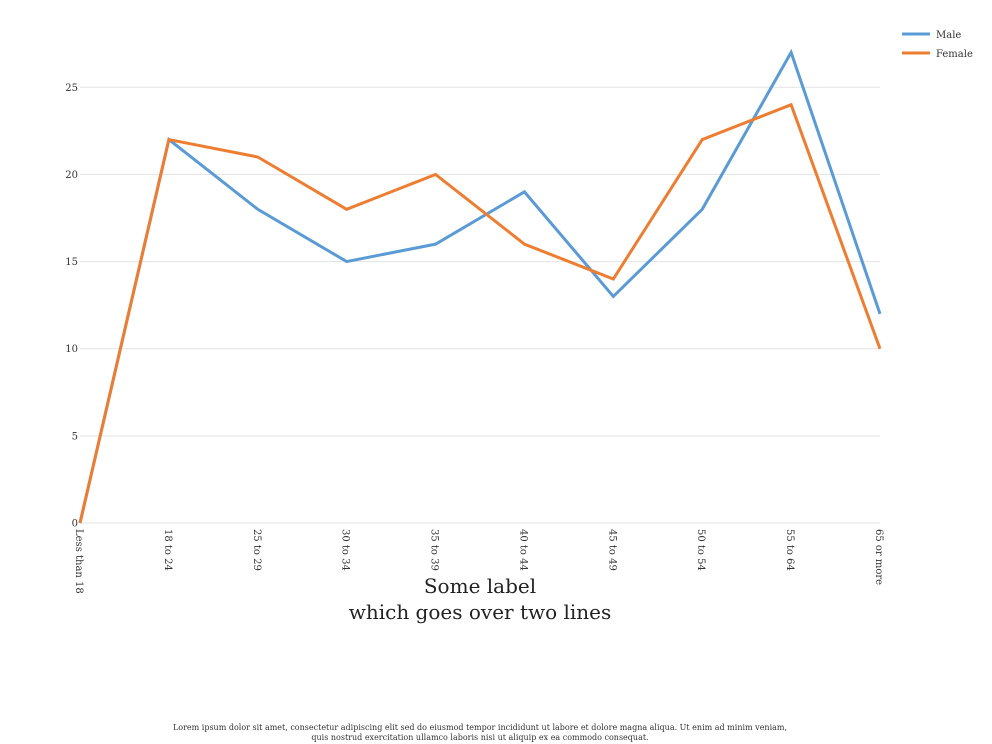 Image resolution: width=992 pixels, height=744 pixels. What do you see at coordinates (75, 524) in the screenshot?
I see `y-tick-label: 0` at bounding box center [75, 524].